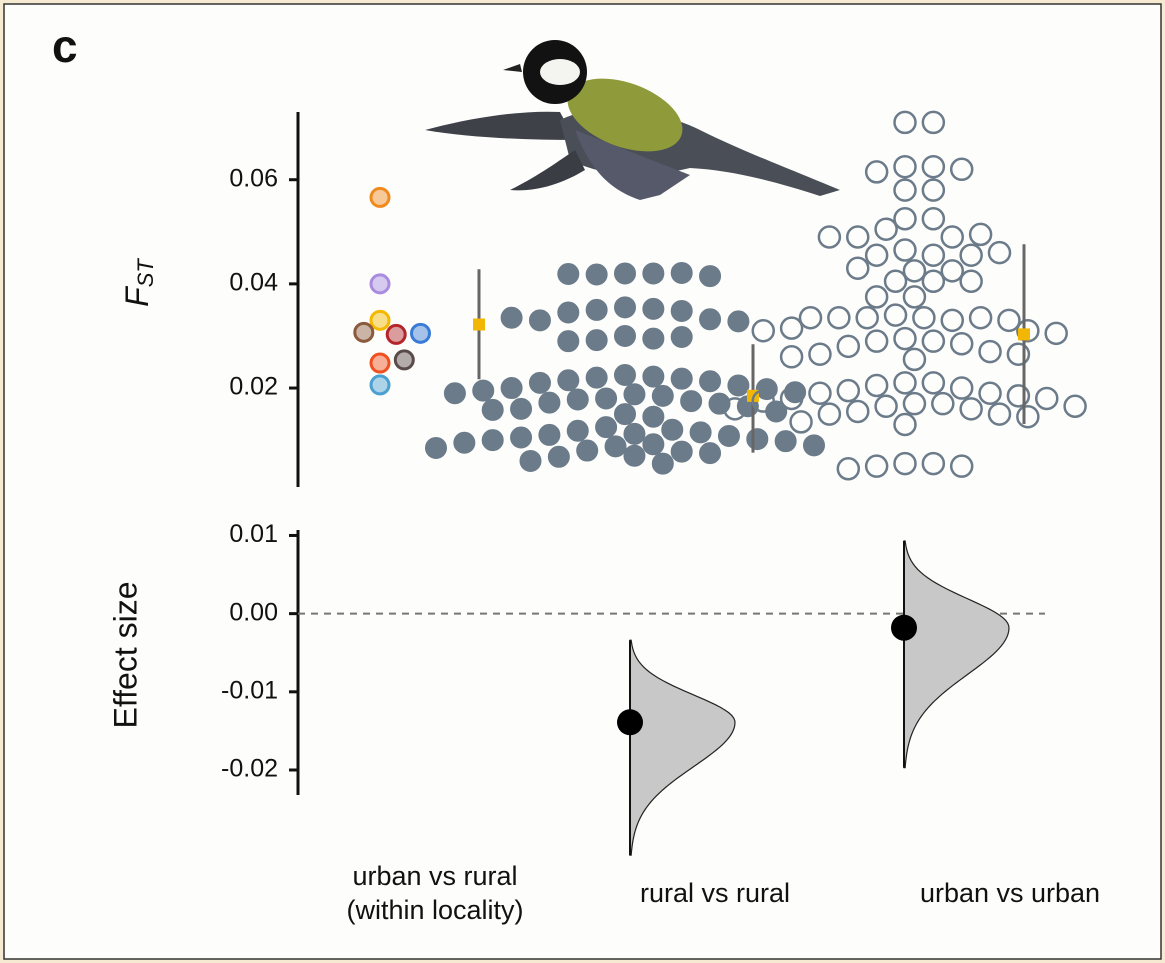 The height and width of the screenshot is (963, 1165). What do you see at coordinates (715, 893) in the screenshot?
I see `x-category-label: rural vs rural` at bounding box center [715, 893].